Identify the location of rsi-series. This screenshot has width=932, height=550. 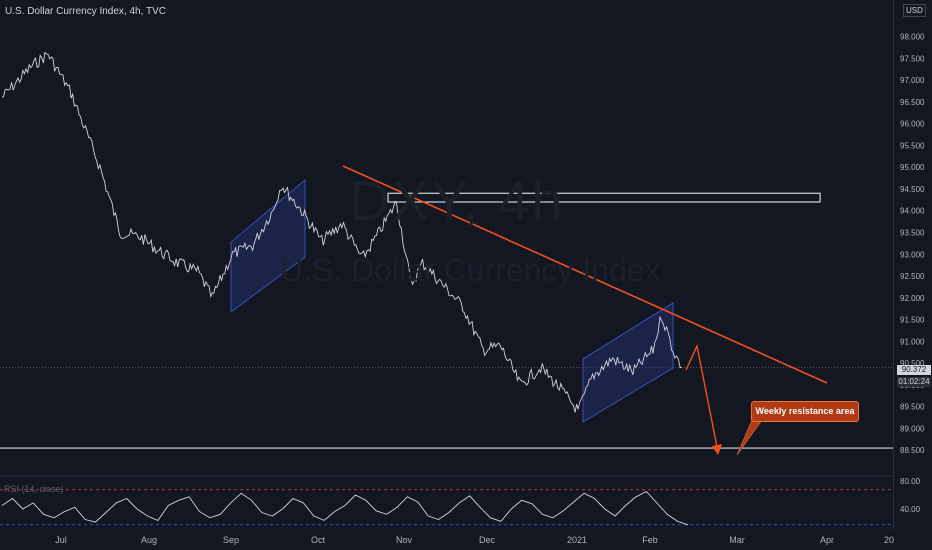
(345, 508).